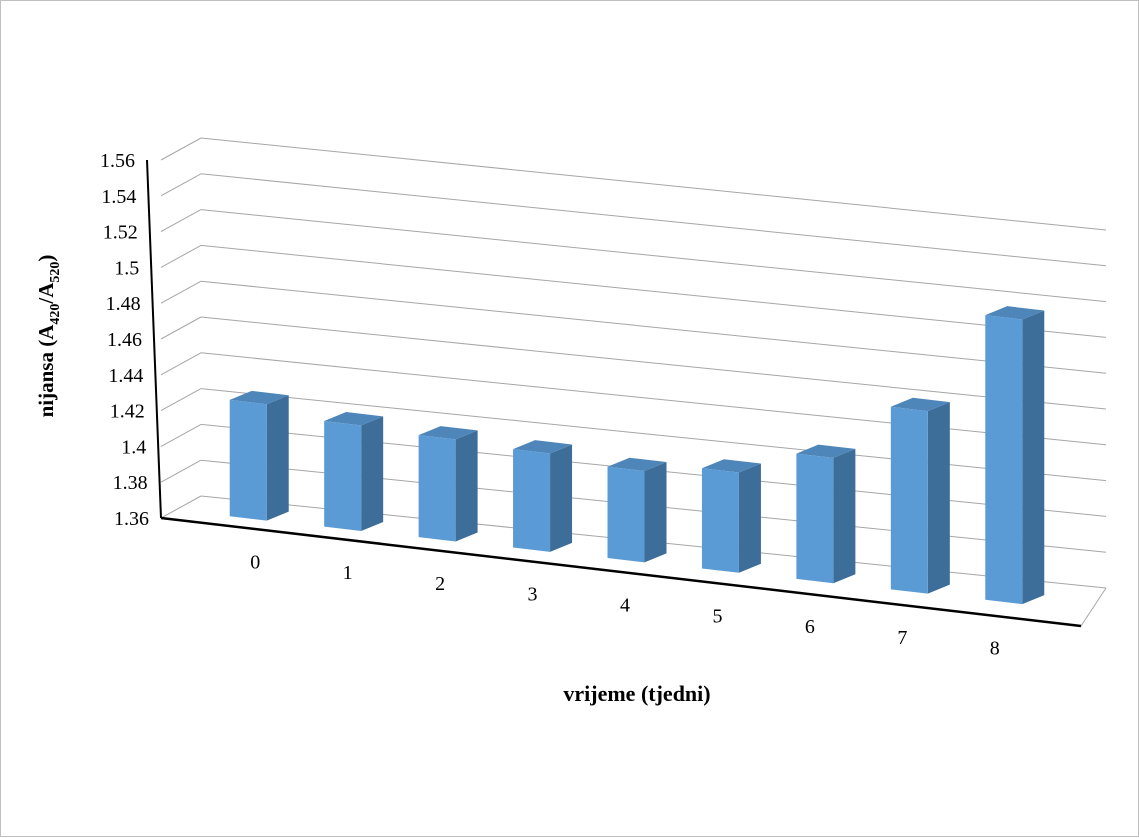  I want to click on y-axis-title-sub2: 520, so click(55, 272).